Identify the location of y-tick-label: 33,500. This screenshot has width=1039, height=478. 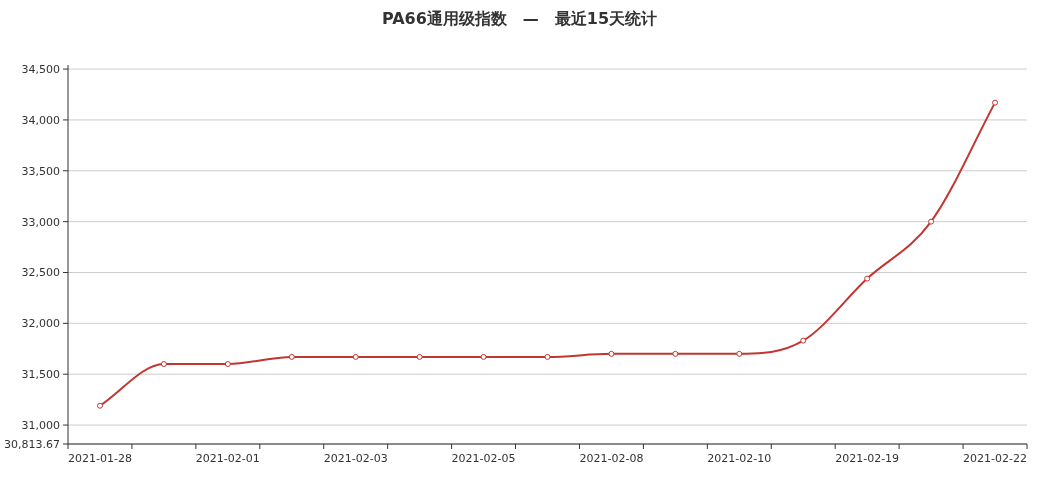
(40, 171).